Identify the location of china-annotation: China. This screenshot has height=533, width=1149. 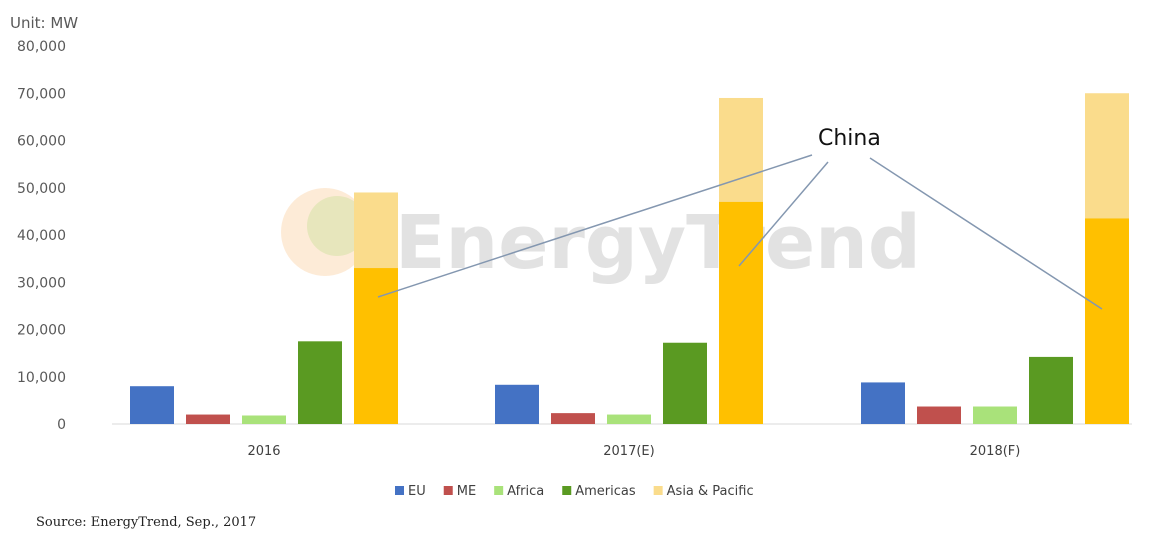
(849, 138).